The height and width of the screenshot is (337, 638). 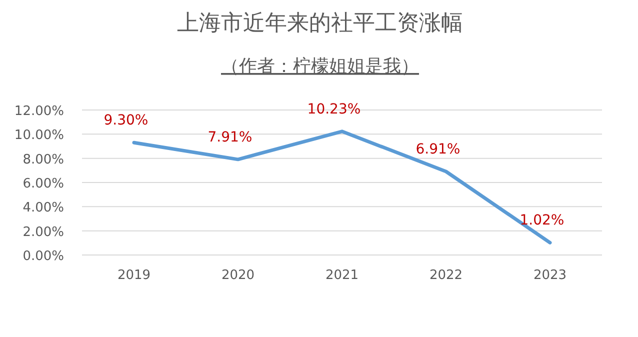 I want to click on x-tick-label: 2023, so click(x=550, y=275).